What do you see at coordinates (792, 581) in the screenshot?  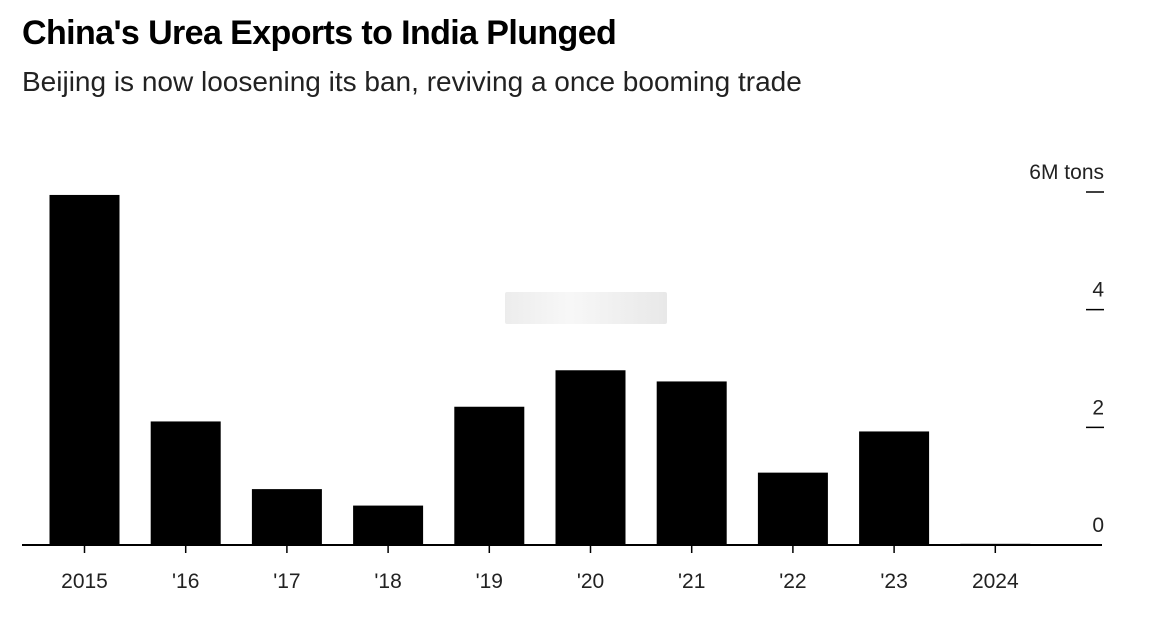 I see `x-tick-label-7: '22` at bounding box center [792, 581].